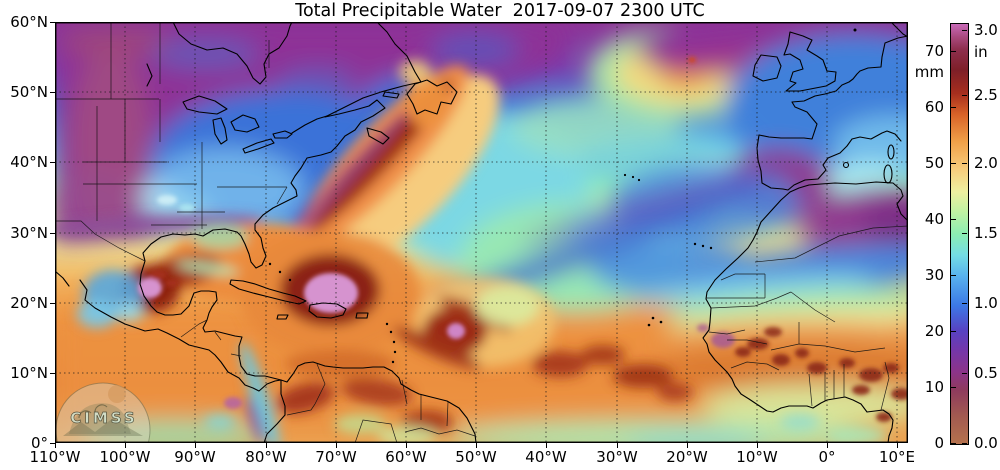 The image size is (1000, 470). What do you see at coordinates (986, 233) in the screenshot?
I see `colorbar-in-label: 1.5` at bounding box center [986, 233].